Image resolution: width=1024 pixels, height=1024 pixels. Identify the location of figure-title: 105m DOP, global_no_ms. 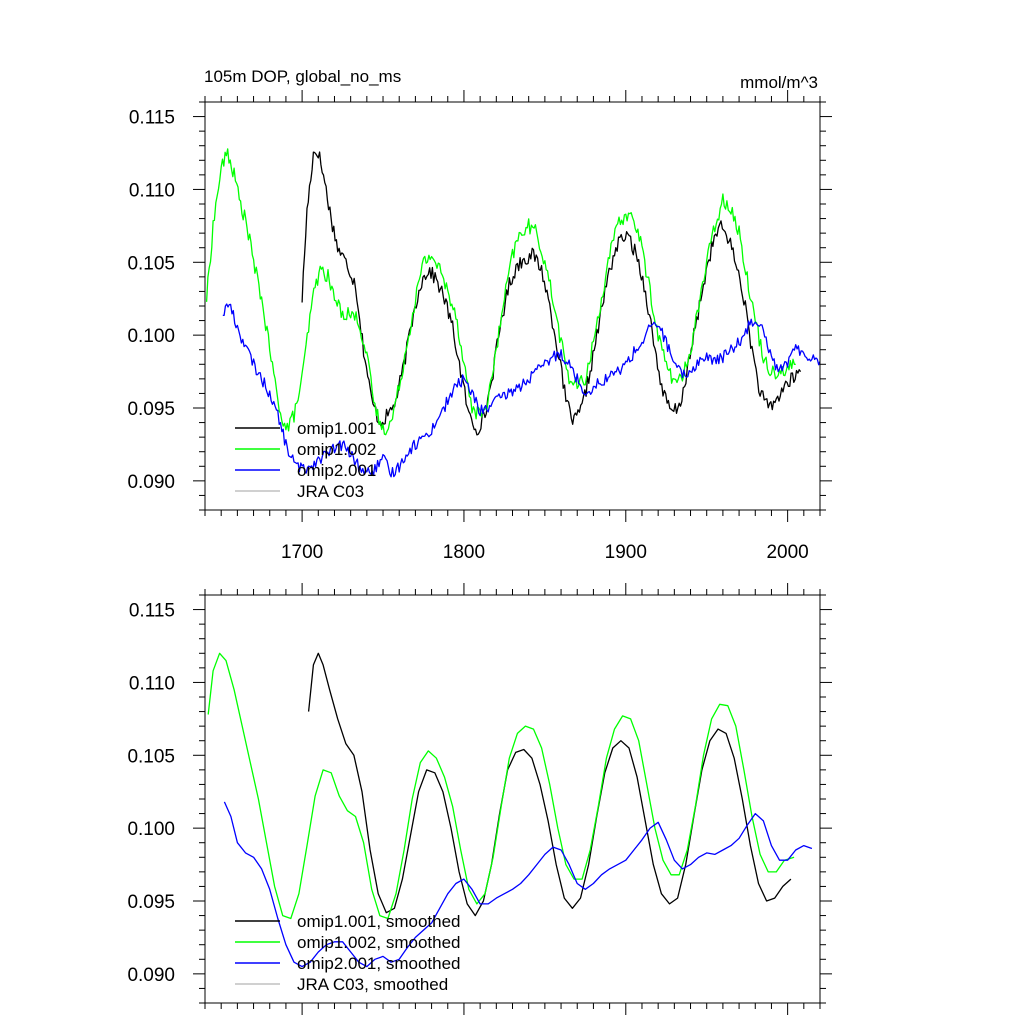
(302, 76).